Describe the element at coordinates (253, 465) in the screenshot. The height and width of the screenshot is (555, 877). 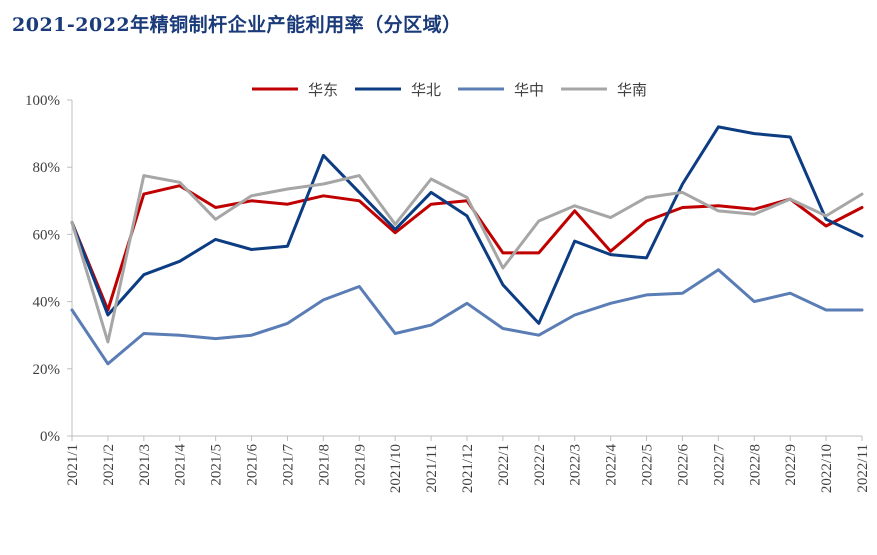
I see `x-tick-label: 2021/6` at that location.